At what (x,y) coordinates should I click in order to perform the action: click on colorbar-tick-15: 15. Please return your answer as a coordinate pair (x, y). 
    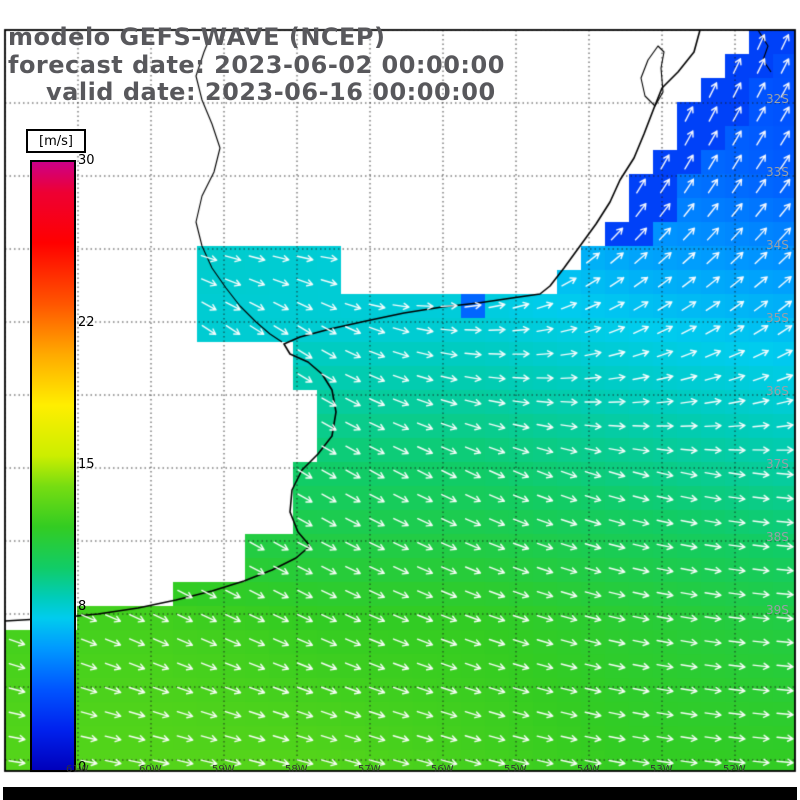
    Looking at the image, I should click on (86, 464).